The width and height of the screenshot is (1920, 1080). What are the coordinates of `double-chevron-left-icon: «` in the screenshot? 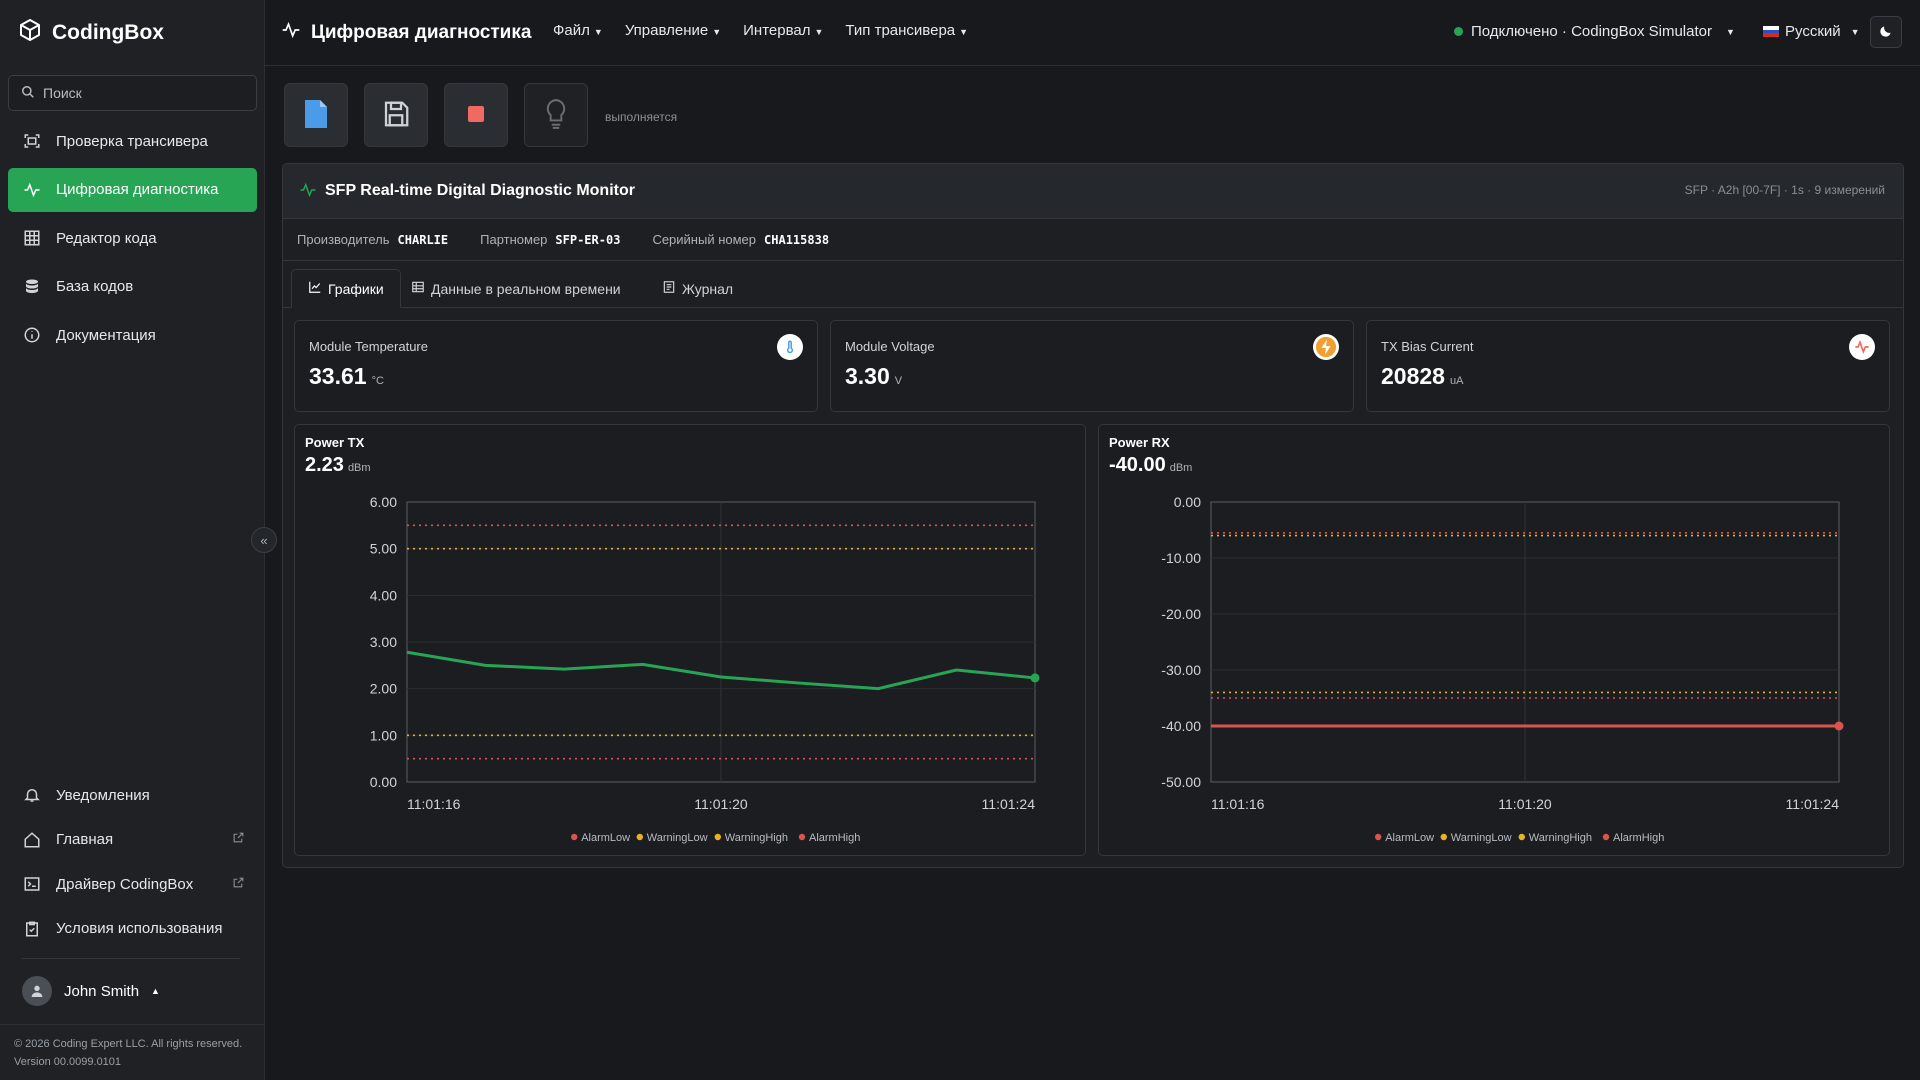 It's located at (264, 540).